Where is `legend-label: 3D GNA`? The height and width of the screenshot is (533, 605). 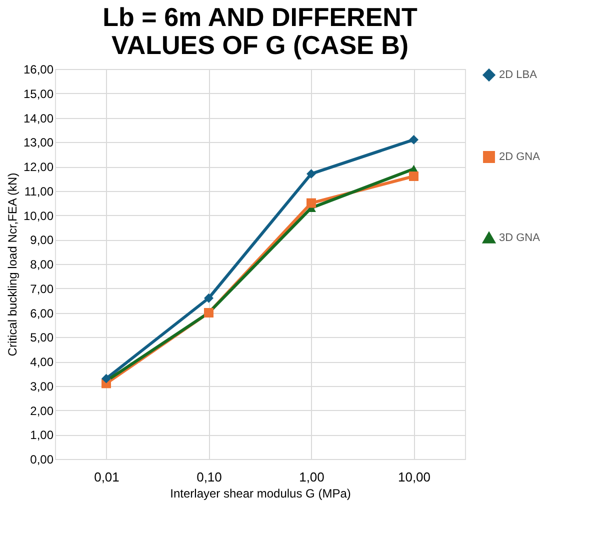
legend-label: 3D GNA is located at coordinates (520, 238).